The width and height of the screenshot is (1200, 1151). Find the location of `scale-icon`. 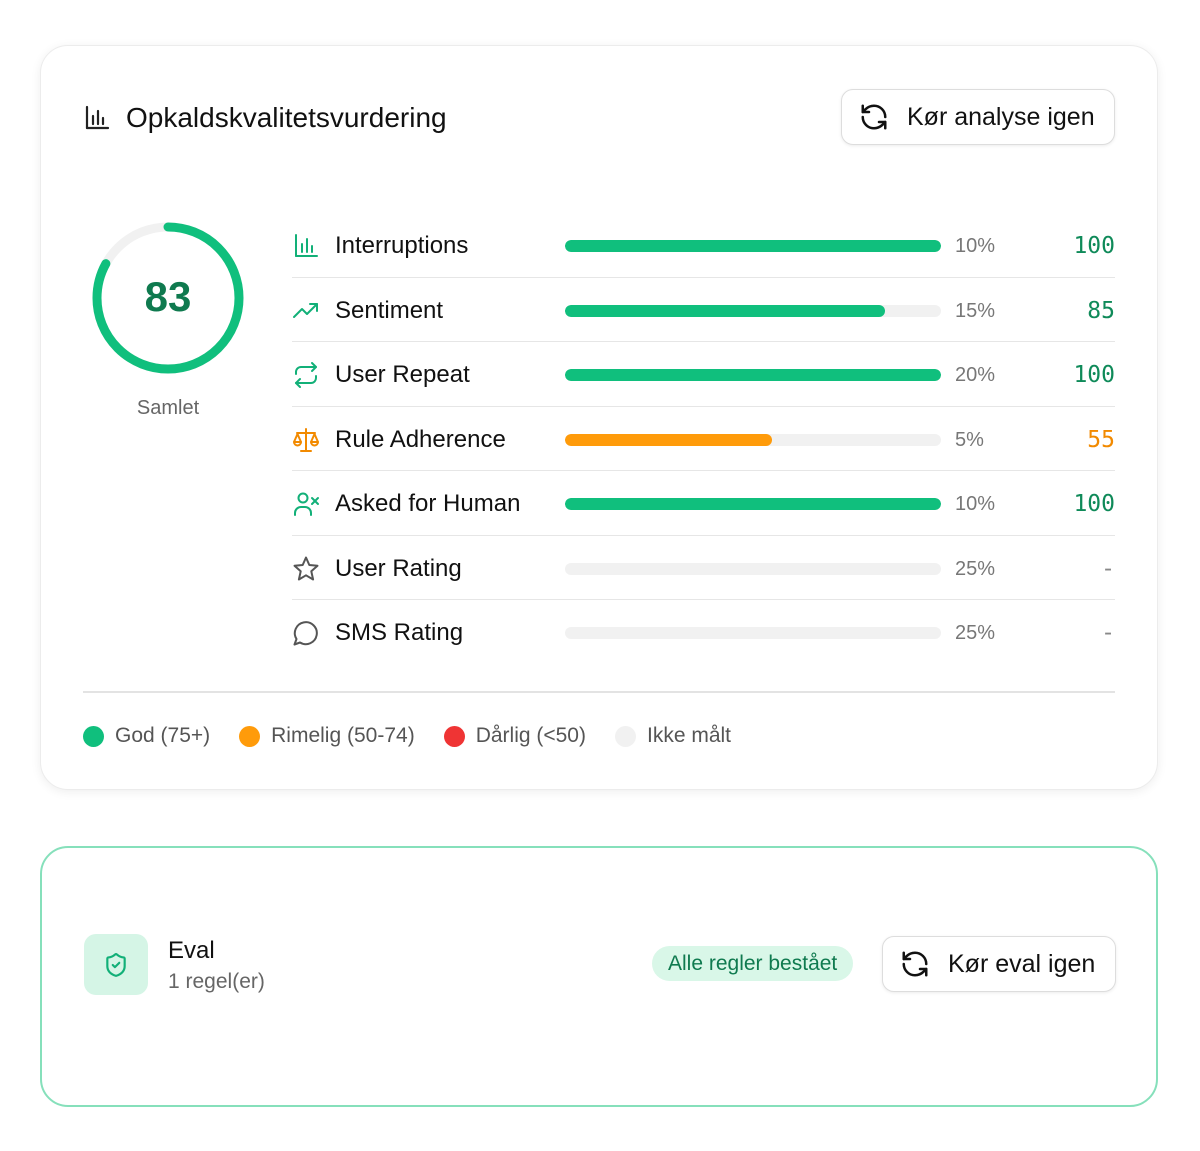

scale-icon is located at coordinates (306, 439).